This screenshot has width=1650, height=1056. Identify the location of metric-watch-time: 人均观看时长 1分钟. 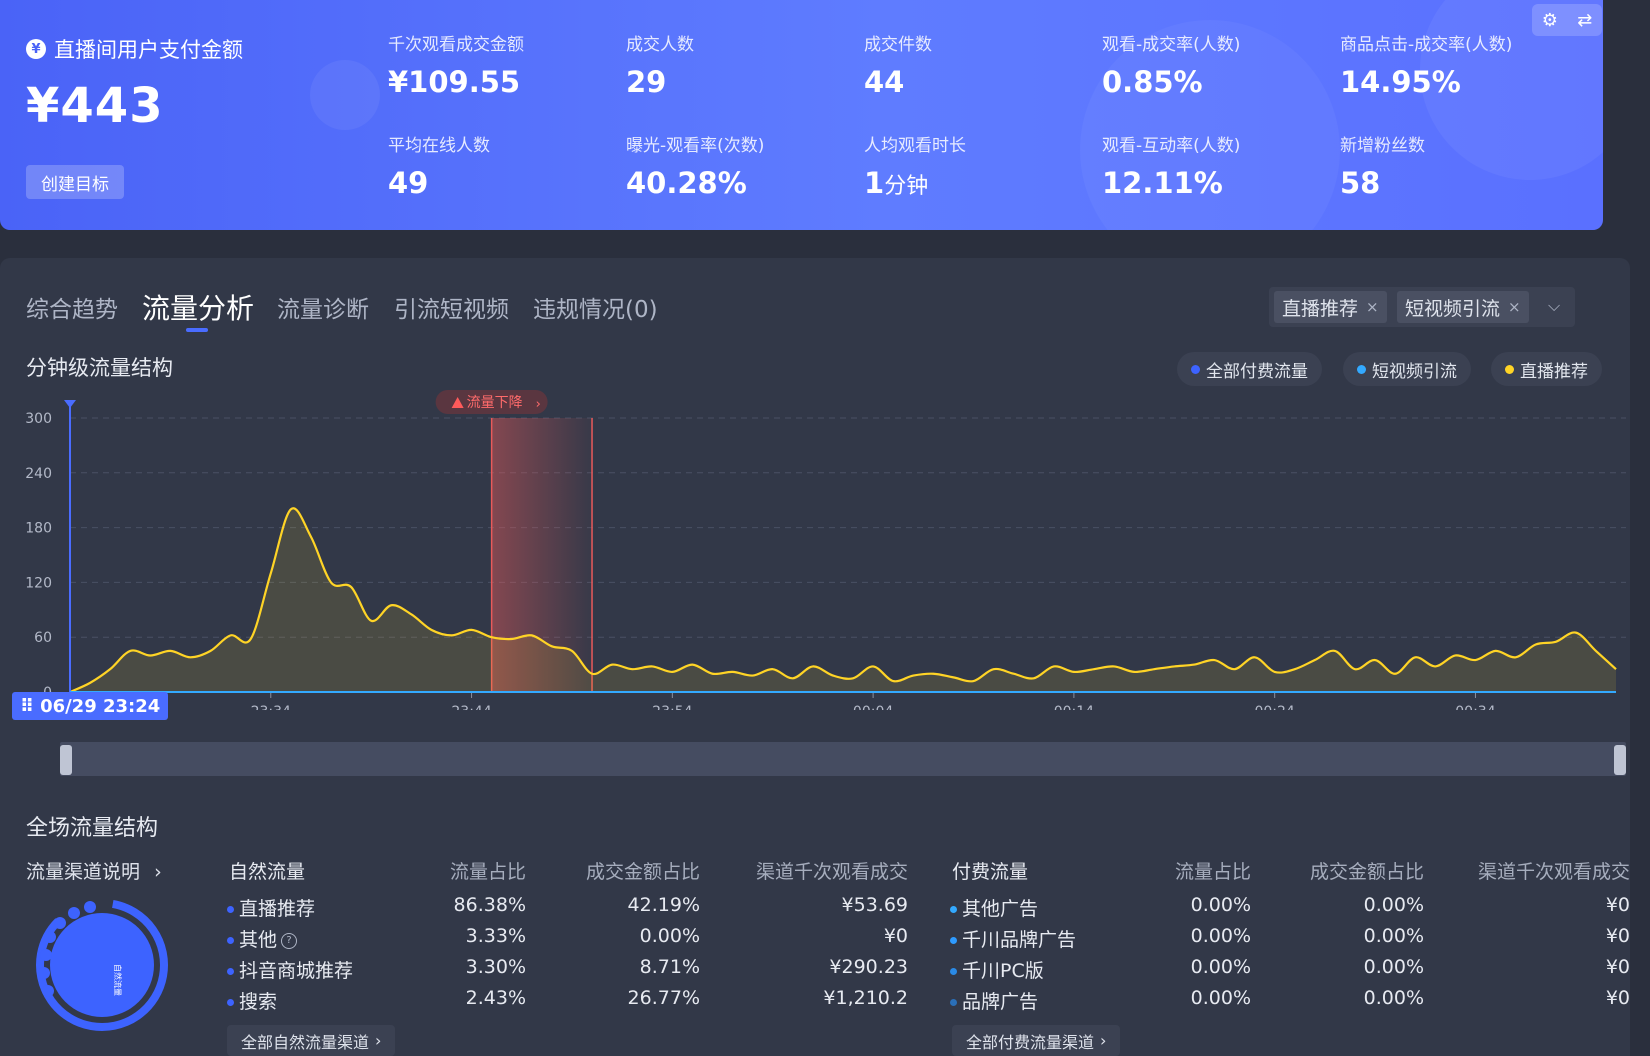
(974, 165).